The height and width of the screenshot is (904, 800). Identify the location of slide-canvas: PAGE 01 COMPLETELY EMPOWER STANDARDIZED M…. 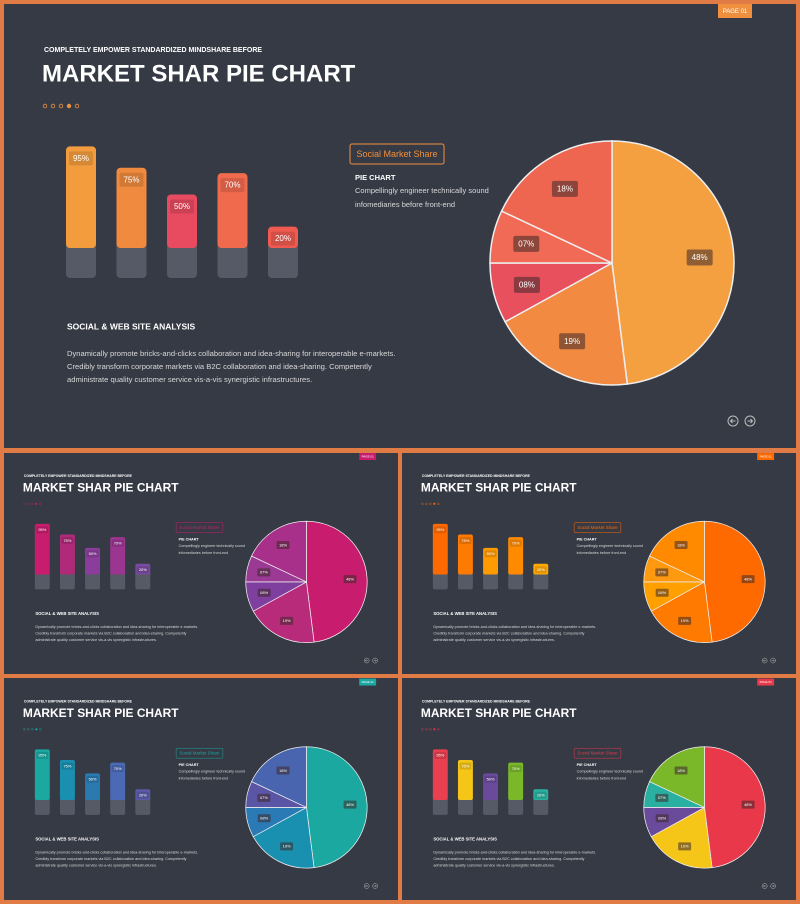
(200, 558).